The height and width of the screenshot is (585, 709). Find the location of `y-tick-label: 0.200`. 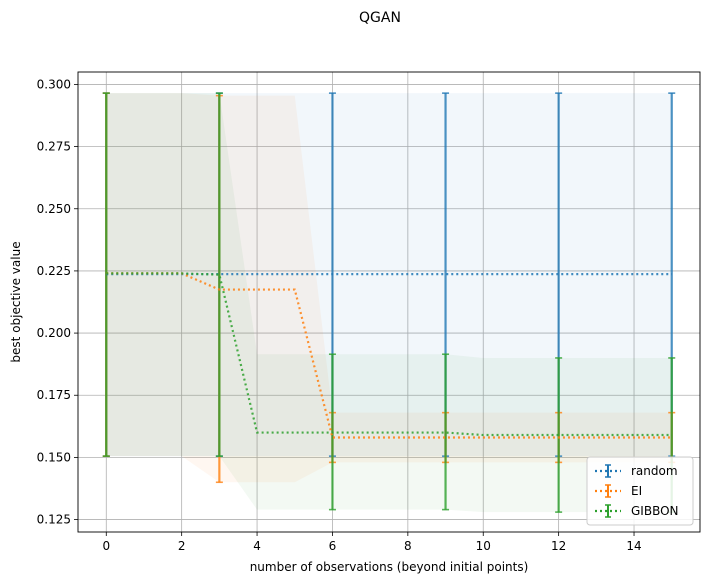

y-tick-label: 0.200 is located at coordinates (54, 333).